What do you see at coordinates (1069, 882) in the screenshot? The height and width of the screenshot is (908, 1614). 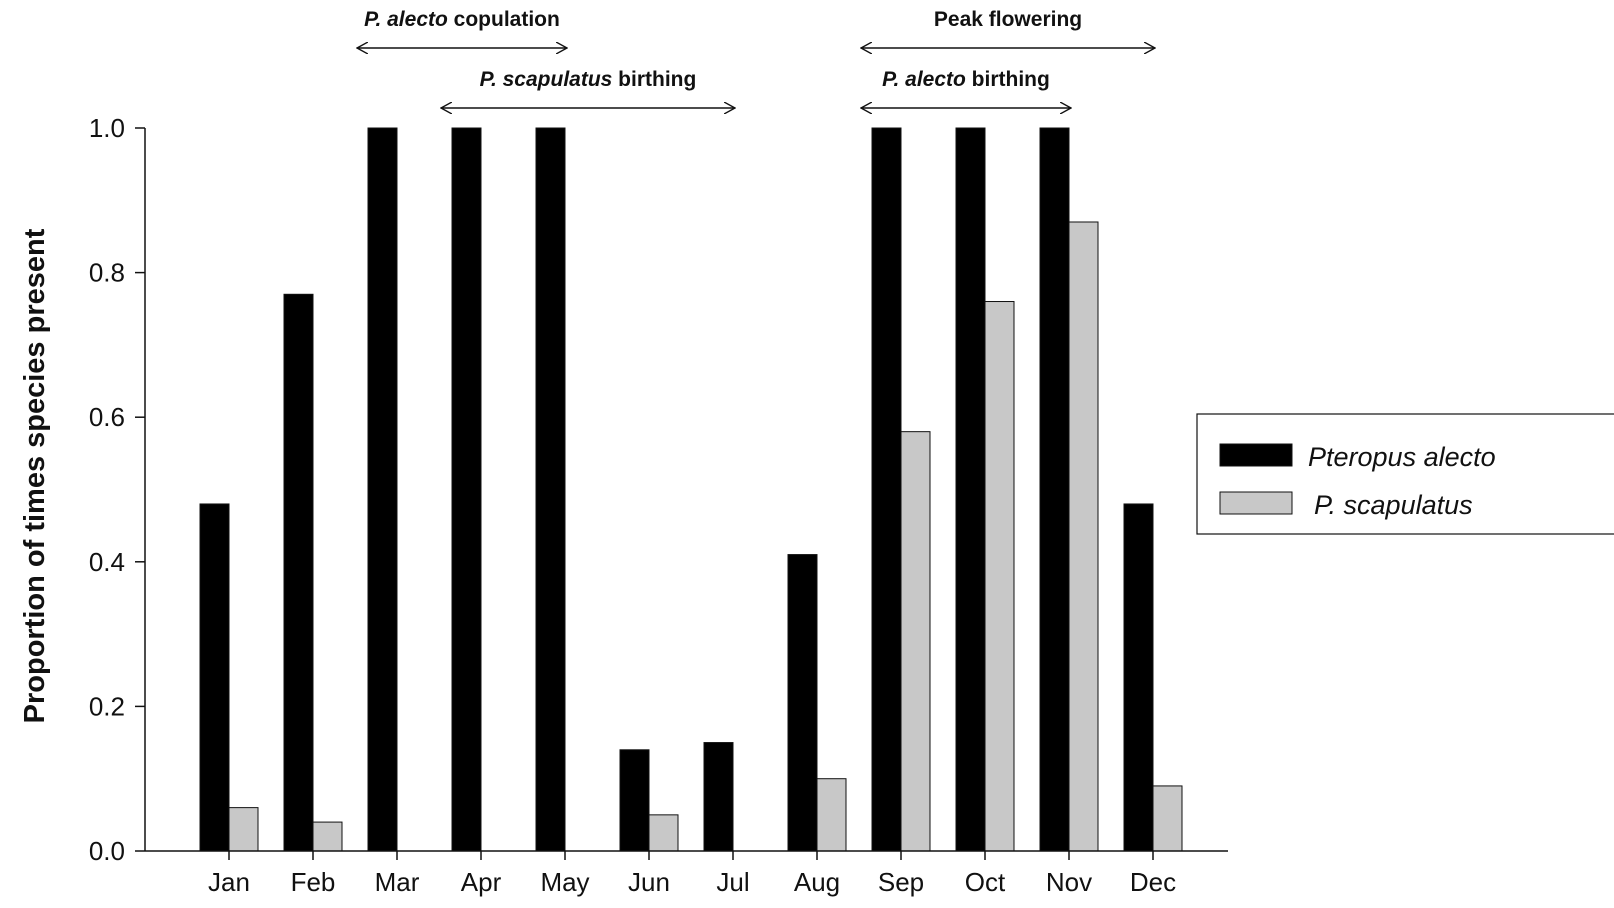 I see `x-tick-label: Nov` at bounding box center [1069, 882].